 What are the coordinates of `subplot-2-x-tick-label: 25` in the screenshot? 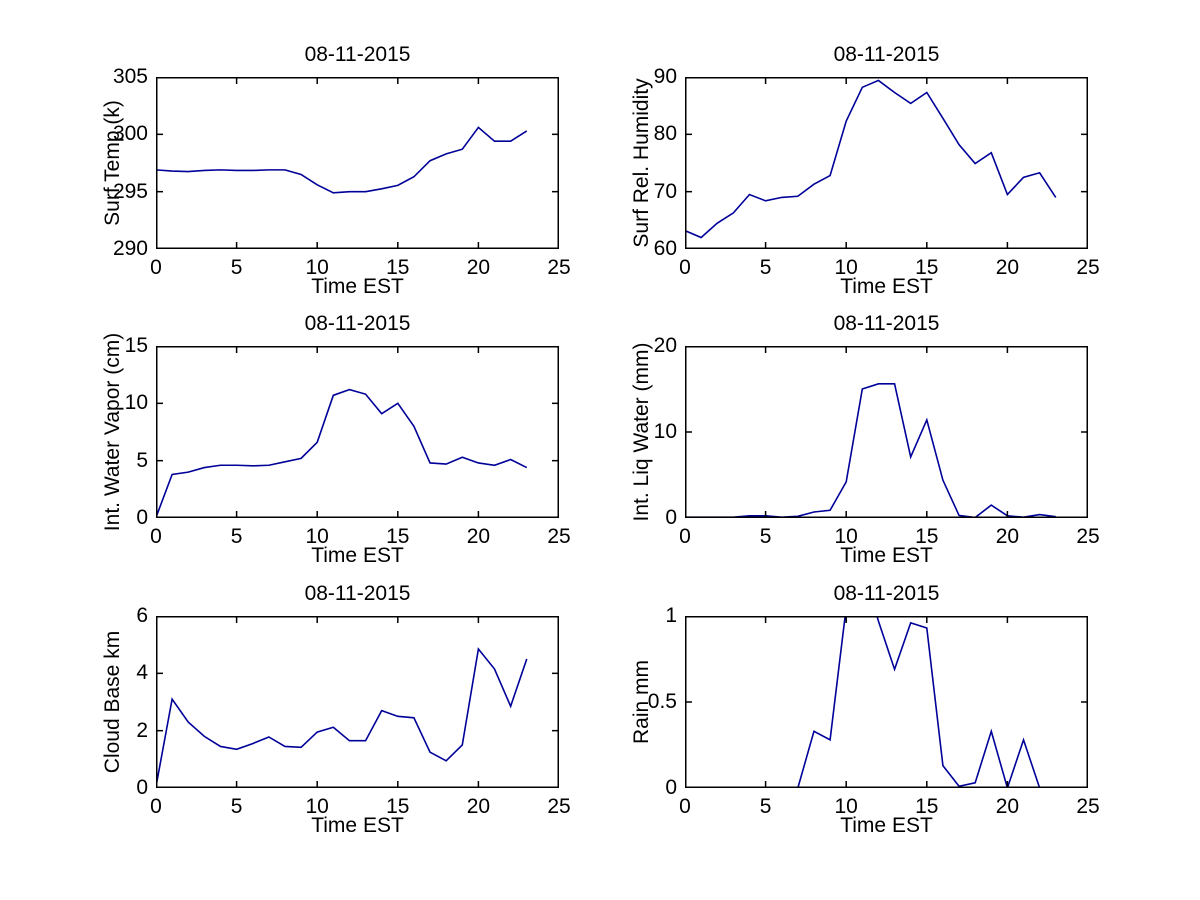 It's located at (559, 536).